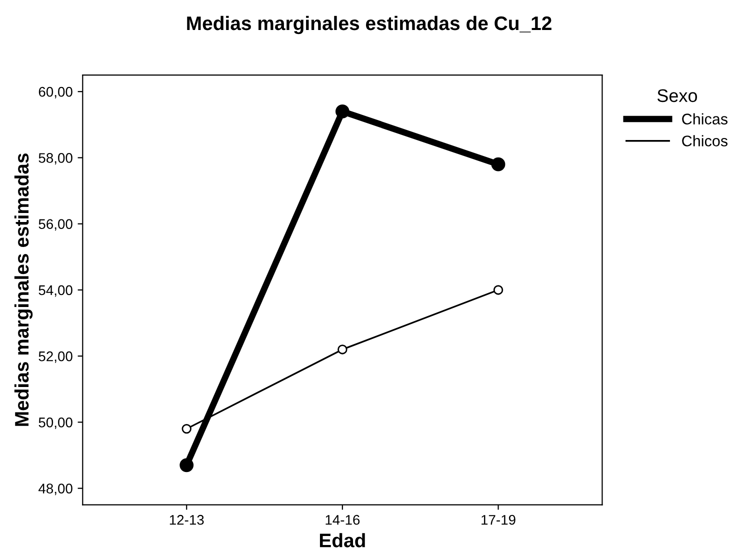 The image size is (738, 556). I want to click on x-tick-label: 14-16, so click(343, 519).